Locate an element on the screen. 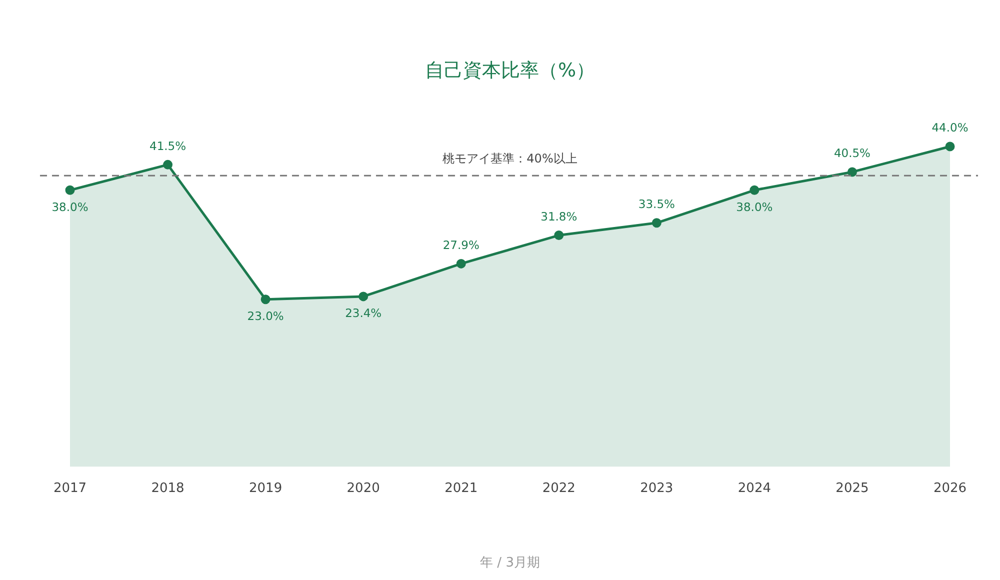  data-label: 33.5% is located at coordinates (656, 204).